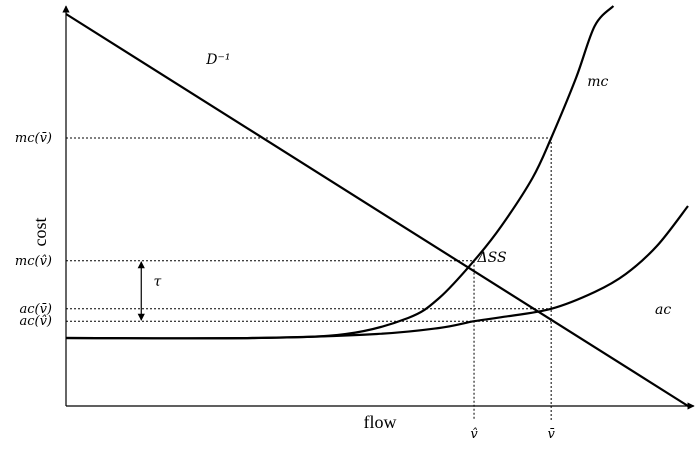  Describe the element at coordinates (35, 321) in the screenshot. I see `y-tick-label-3: ac(v̂)` at that location.